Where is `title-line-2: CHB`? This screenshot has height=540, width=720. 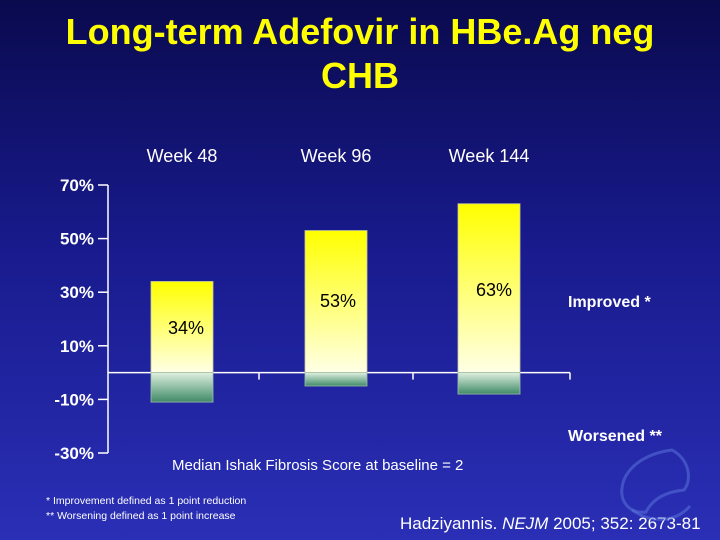
title-line-2: CHB is located at coordinates (360, 75).